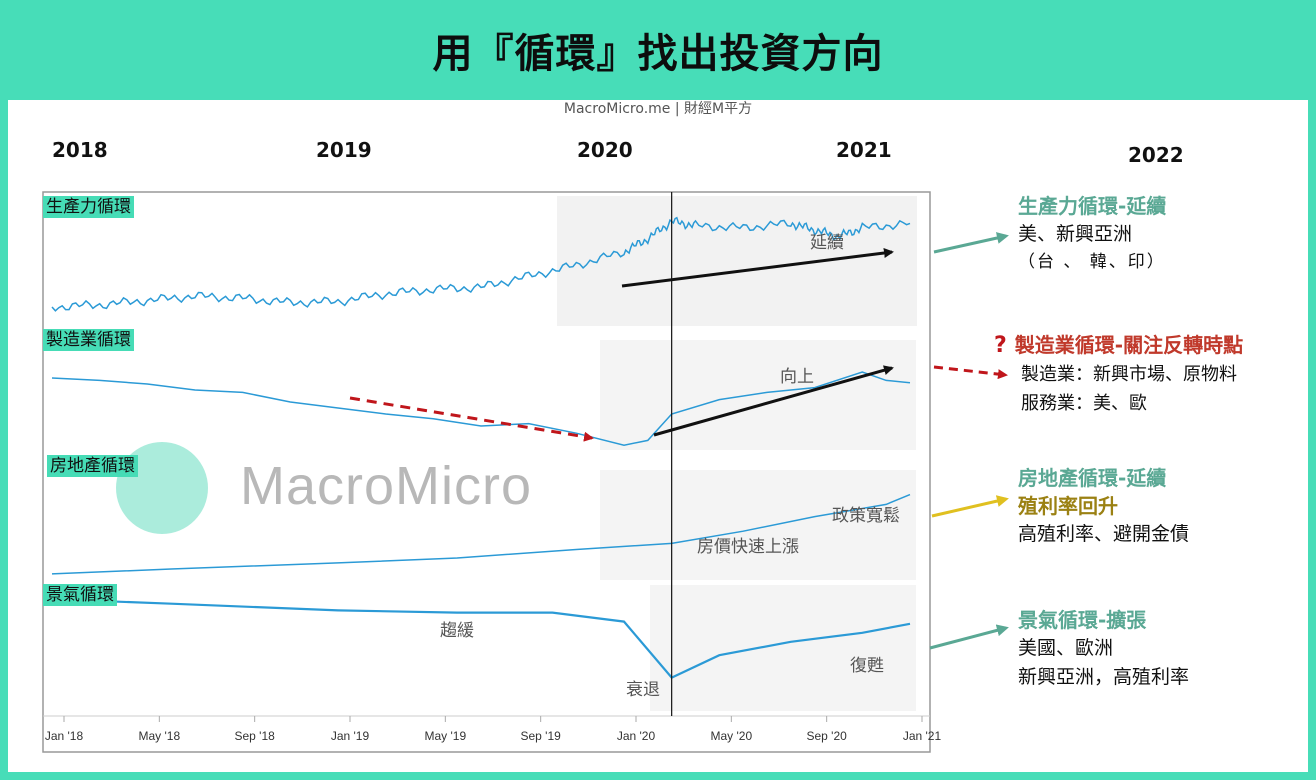  I want to click on cycle-label-business: 景氣循環, so click(80, 595).